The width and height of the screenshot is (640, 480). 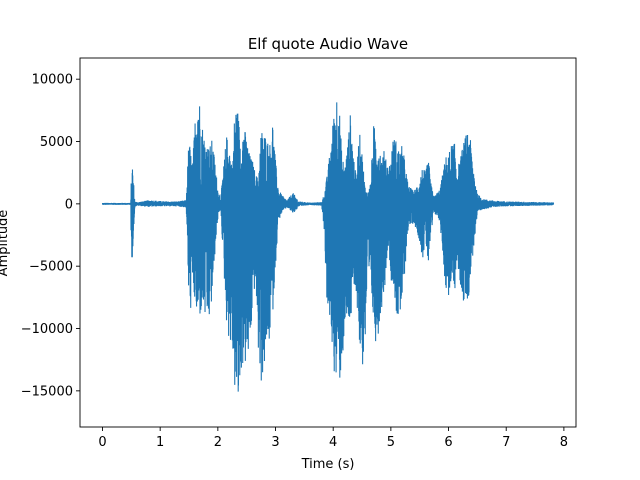 I want to click on x-axis: 0 1 2 3 4 5 6 7 8, so click(x=333, y=438).